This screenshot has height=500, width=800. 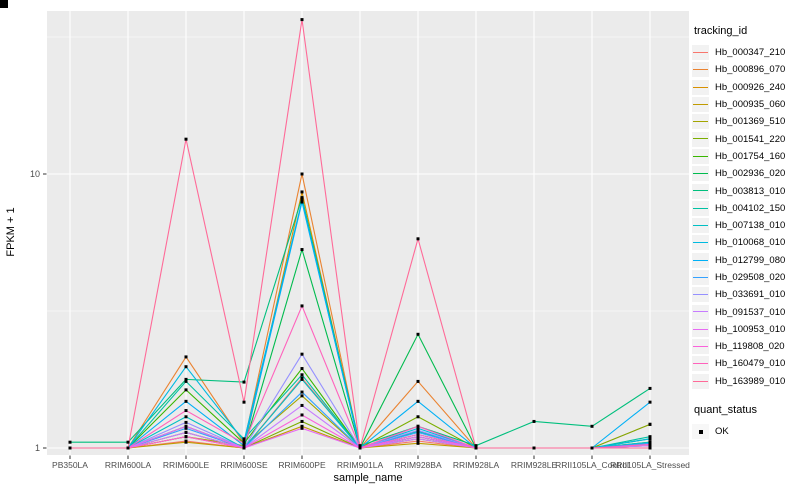 What do you see at coordinates (750, 243) in the screenshot?
I see `legend-item-label: Hb_010068_010` at bounding box center [750, 243].